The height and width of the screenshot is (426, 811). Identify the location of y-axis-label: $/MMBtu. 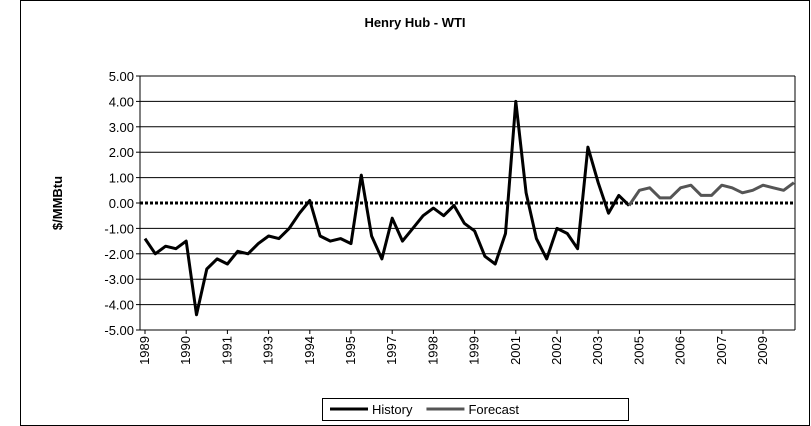
(57, 203).